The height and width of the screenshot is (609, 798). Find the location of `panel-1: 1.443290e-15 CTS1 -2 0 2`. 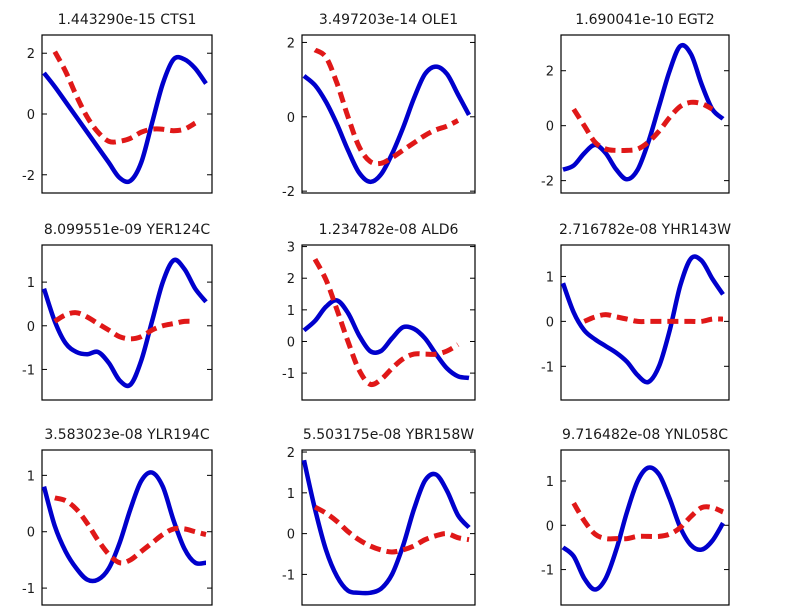

panel-1: 1.443290e-15 CTS1 -2 0 2 is located at coordinates (117, 103).